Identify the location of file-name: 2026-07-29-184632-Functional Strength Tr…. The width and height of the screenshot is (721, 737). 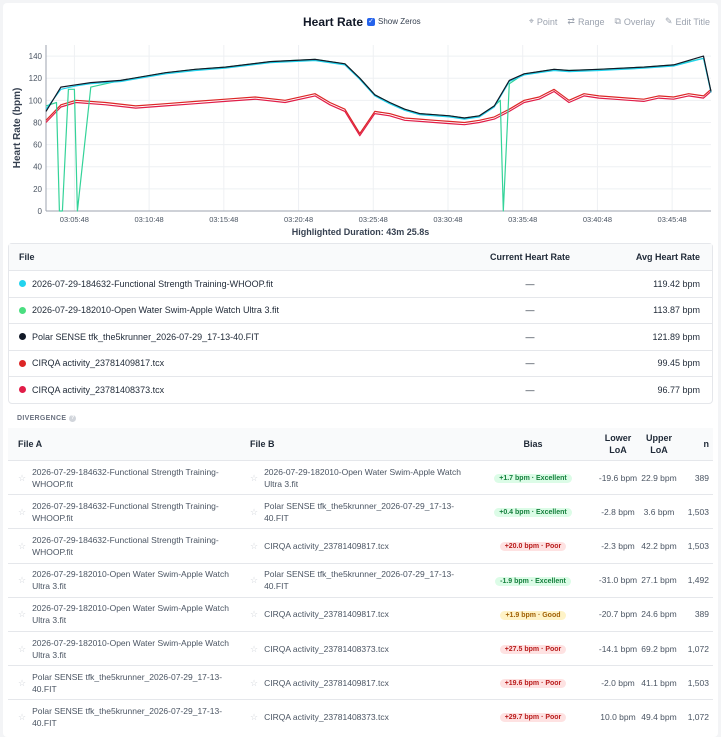
(152, 283).